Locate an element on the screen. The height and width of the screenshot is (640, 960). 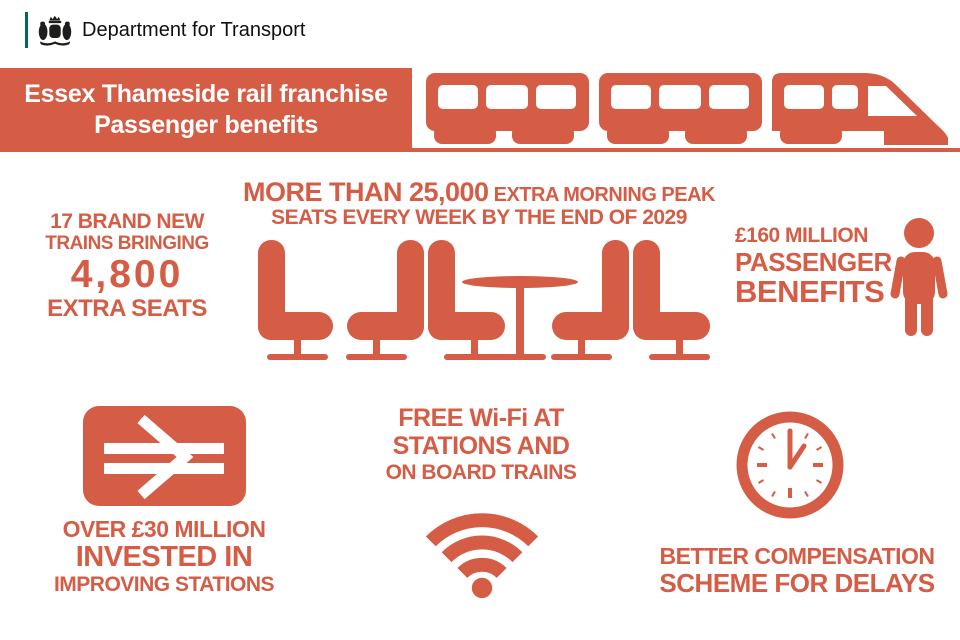
train-seats-table-icon is located at coordinates (484, 300).